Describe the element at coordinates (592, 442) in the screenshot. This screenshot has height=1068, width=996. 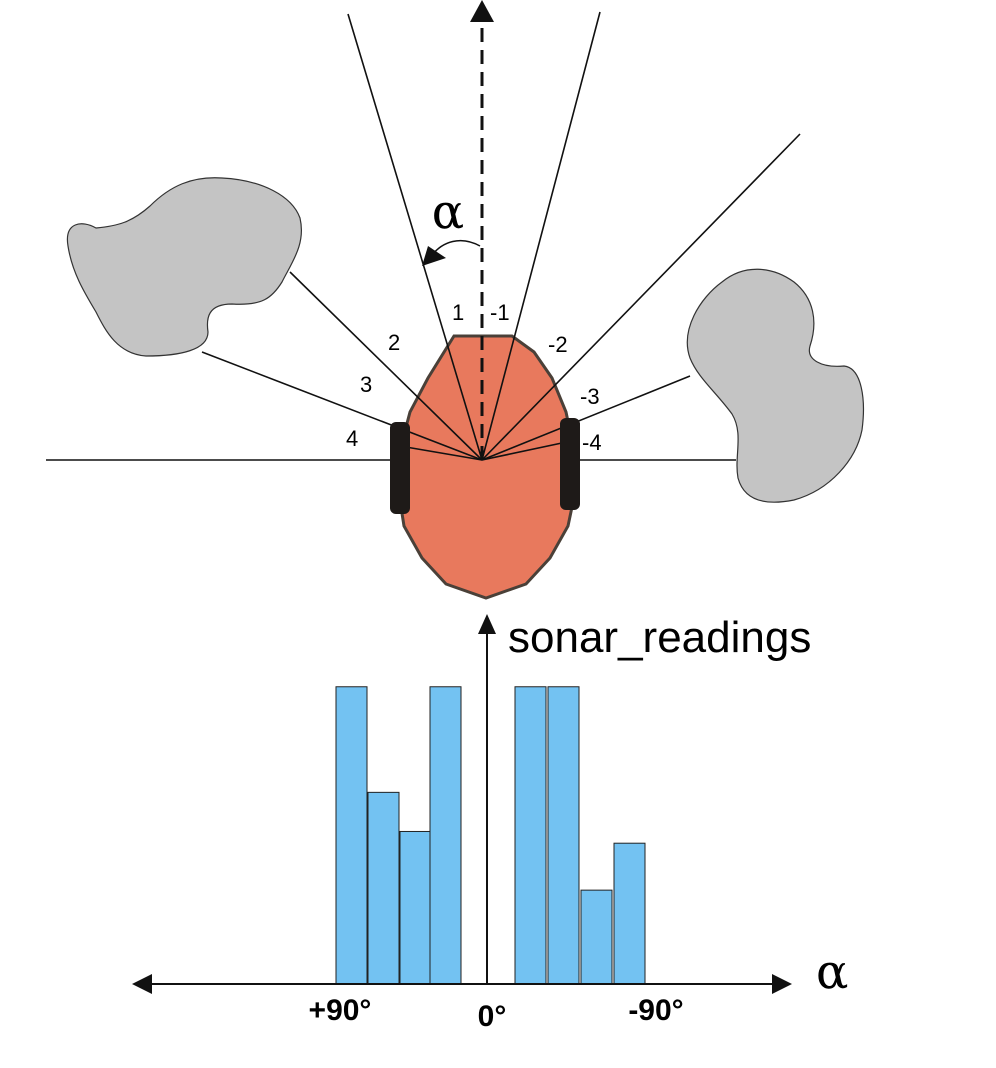
I see `sensor-label-minus-4: -4` at that location.